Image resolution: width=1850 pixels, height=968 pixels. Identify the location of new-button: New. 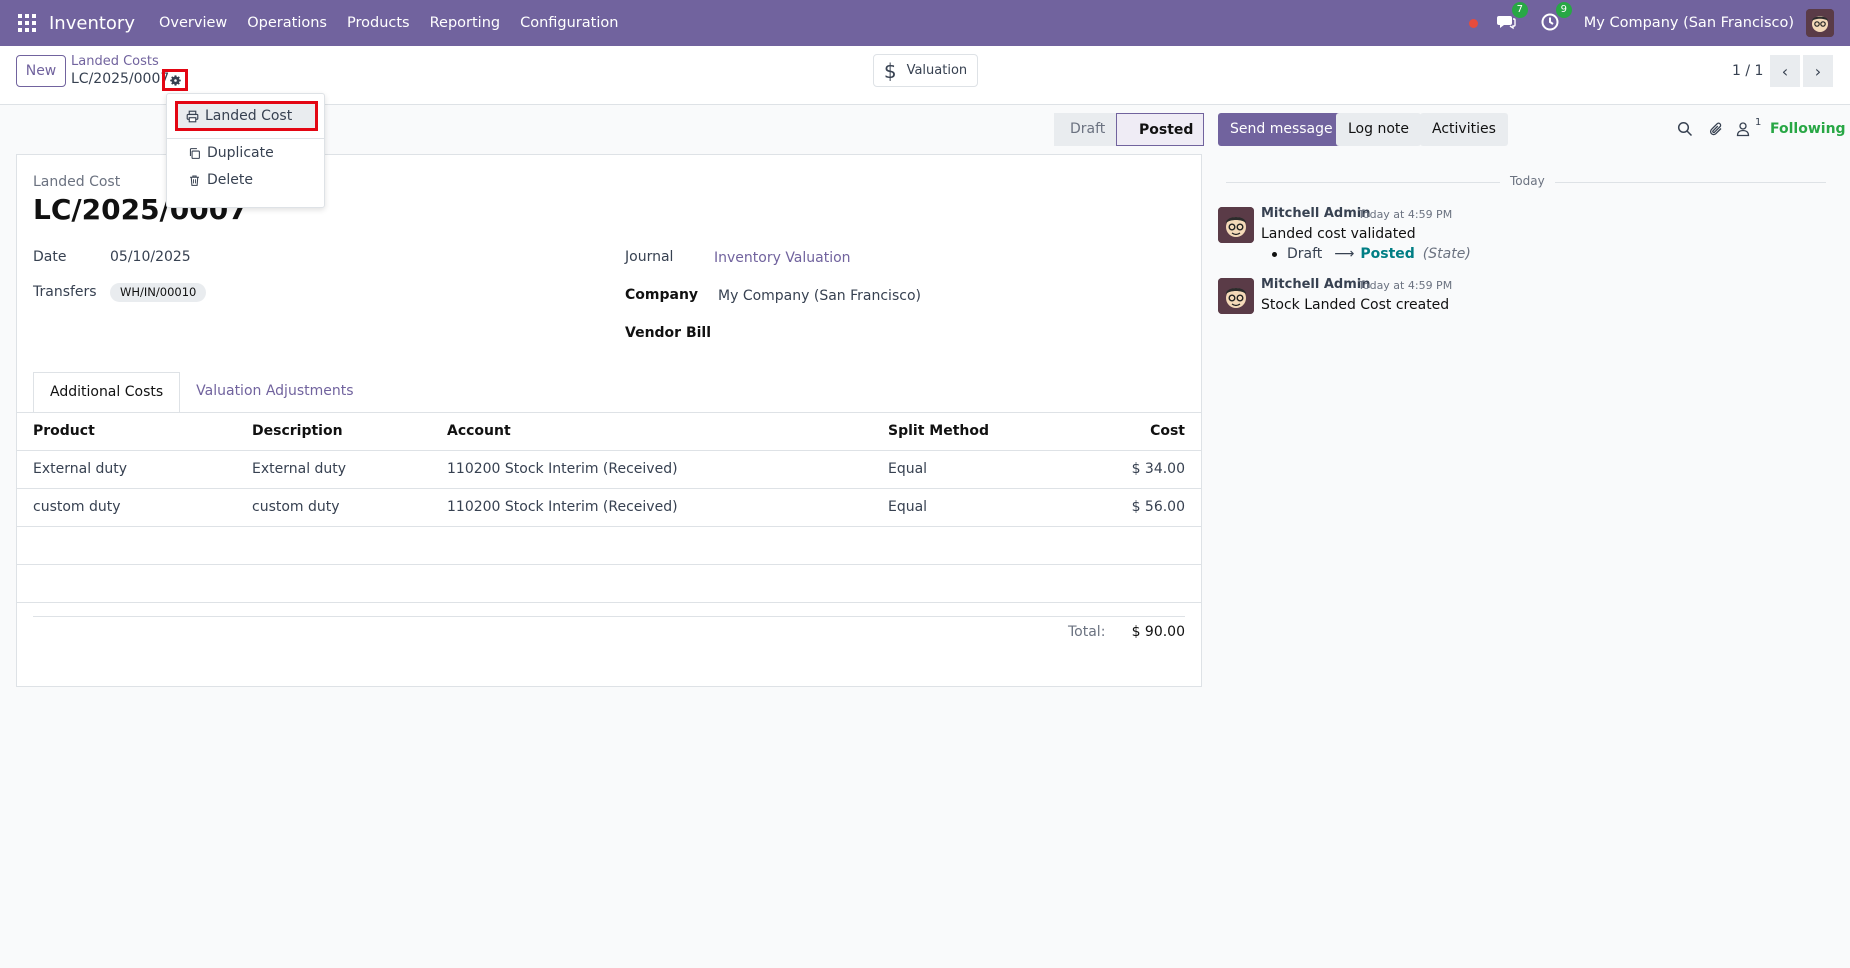
(41, 71).